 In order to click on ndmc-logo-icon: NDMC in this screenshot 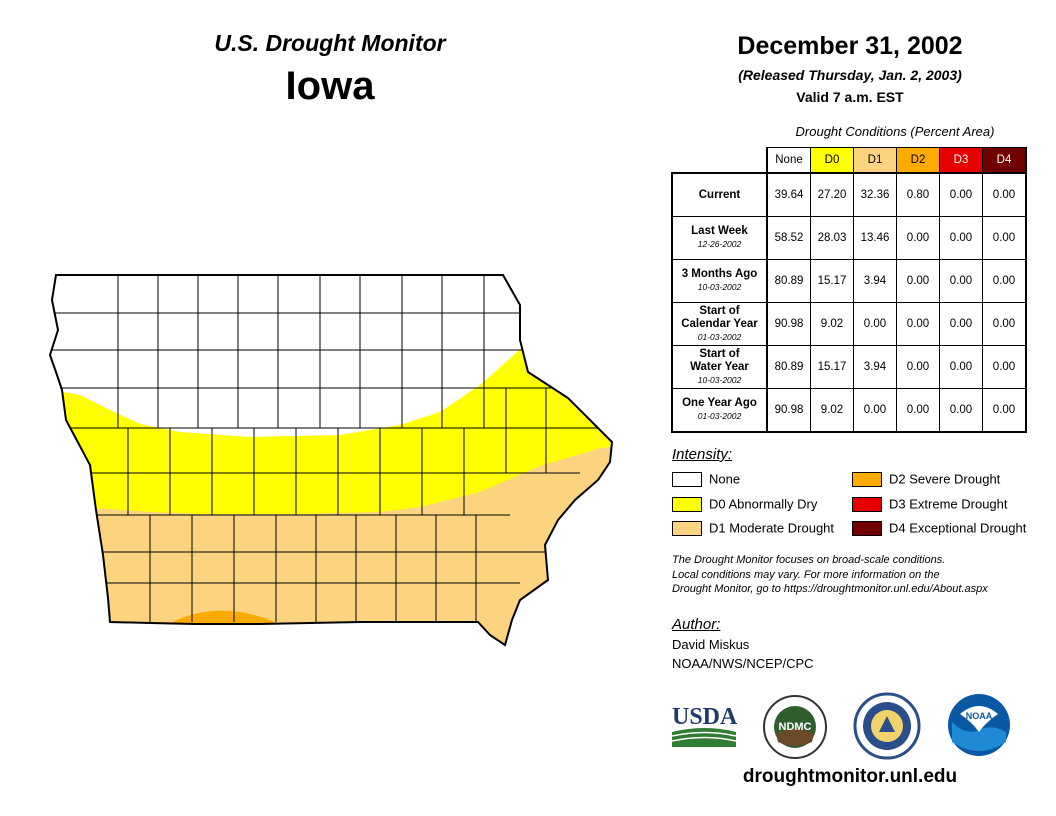, I will do `click(795, 727)`.